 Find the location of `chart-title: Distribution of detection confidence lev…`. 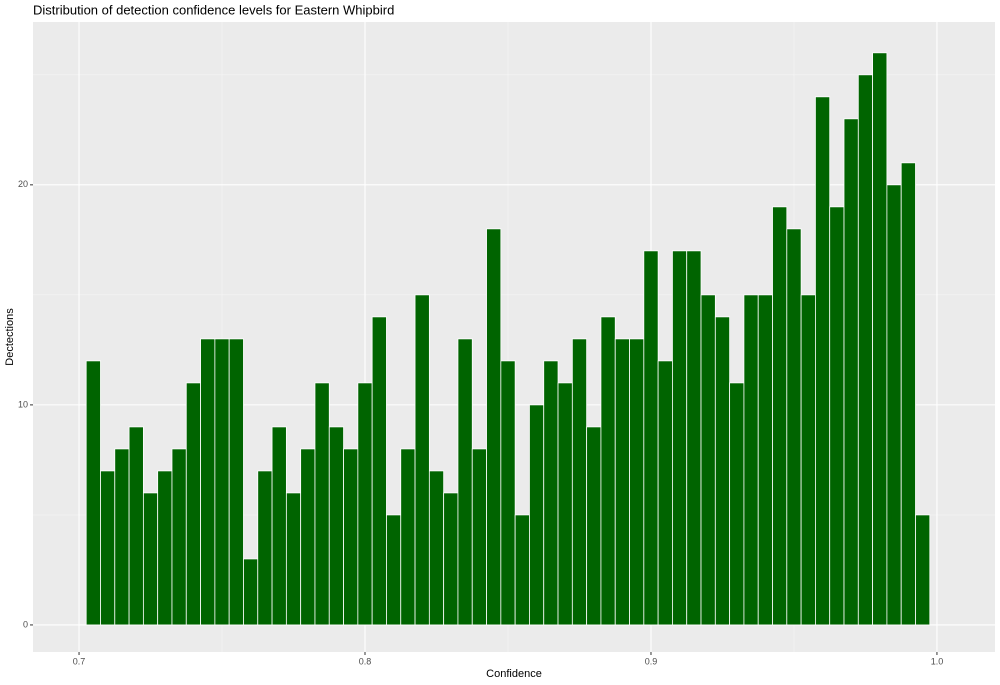

chart-title: Distribution of detection confidence lev… is located at coordinates (213, 9).